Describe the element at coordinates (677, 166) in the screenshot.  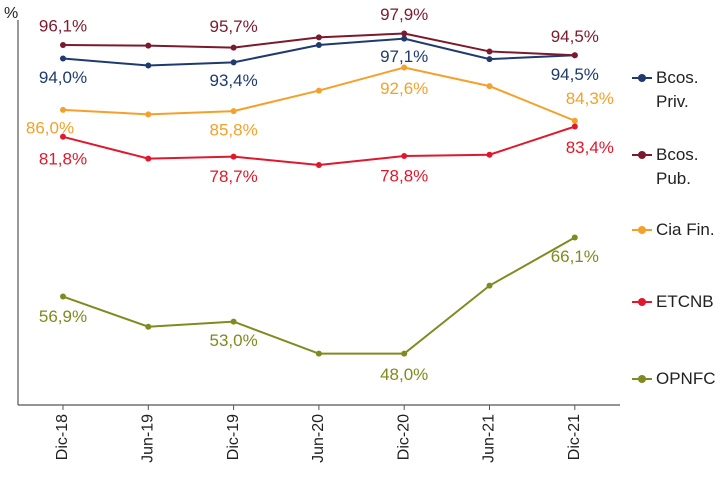
I see `legend-label: Bcos. Pub.` at that location.